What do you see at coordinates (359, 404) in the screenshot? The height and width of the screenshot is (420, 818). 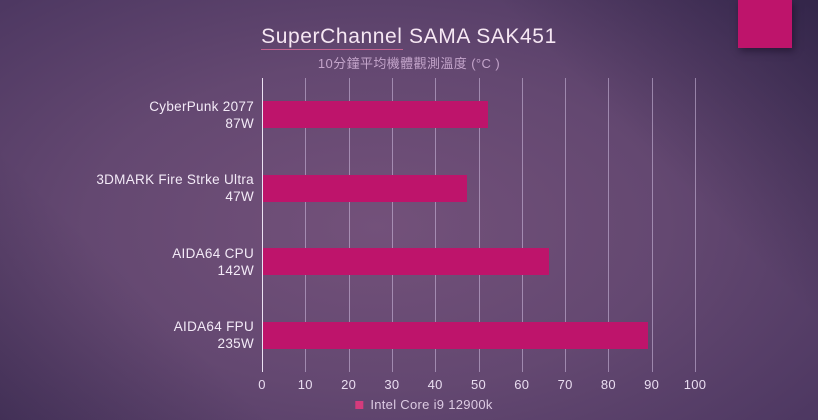 I see `legend-marker-icon` at bounding box center [359, 404].